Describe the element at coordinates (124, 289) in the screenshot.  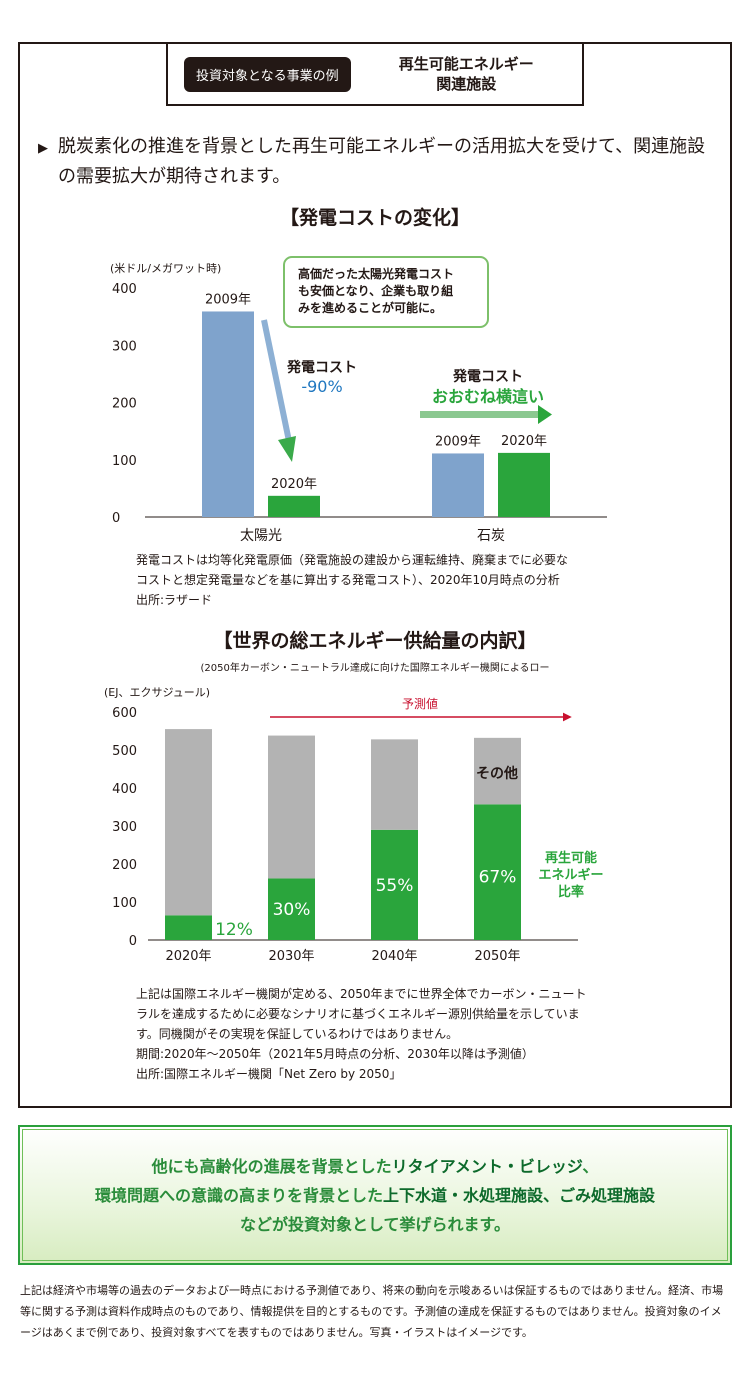
I see `chart1-y-tick: 400` at that location.